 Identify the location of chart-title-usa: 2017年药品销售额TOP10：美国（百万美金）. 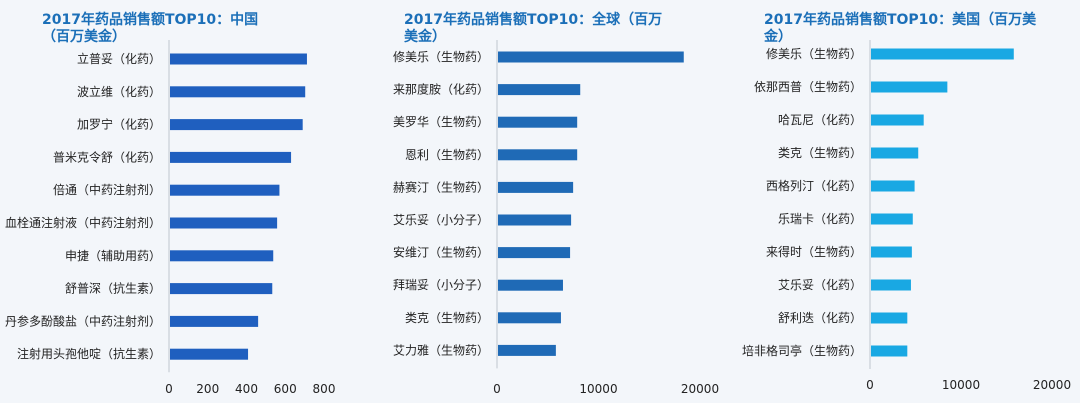
(900, 28).